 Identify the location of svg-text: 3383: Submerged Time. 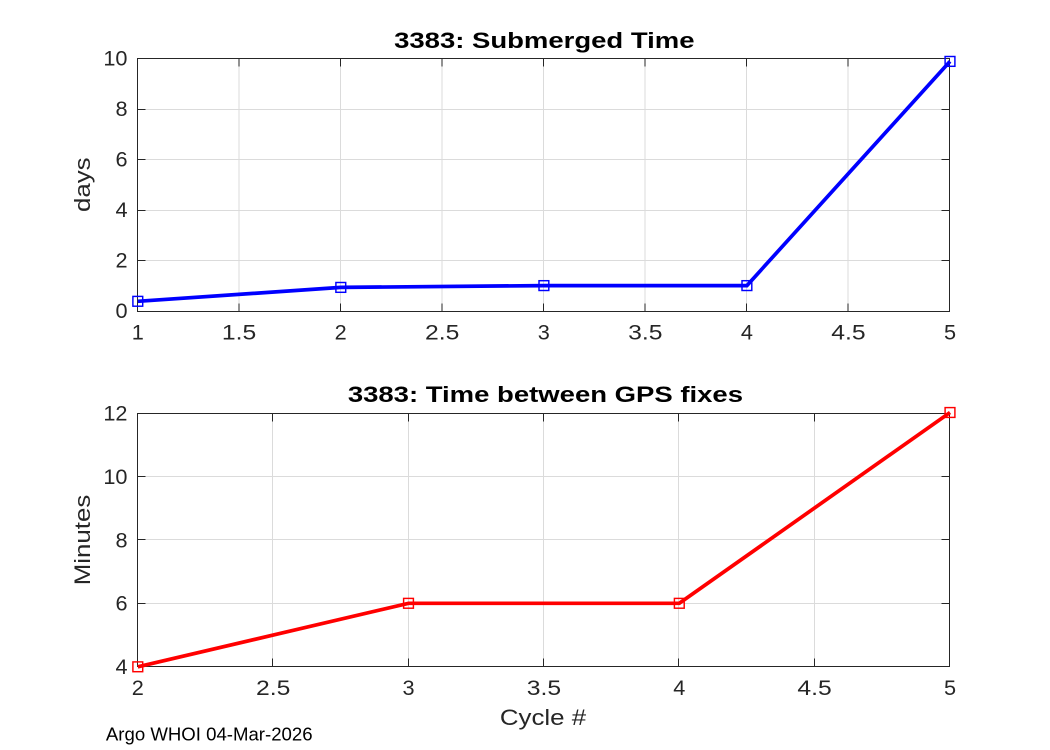
(544, 40).